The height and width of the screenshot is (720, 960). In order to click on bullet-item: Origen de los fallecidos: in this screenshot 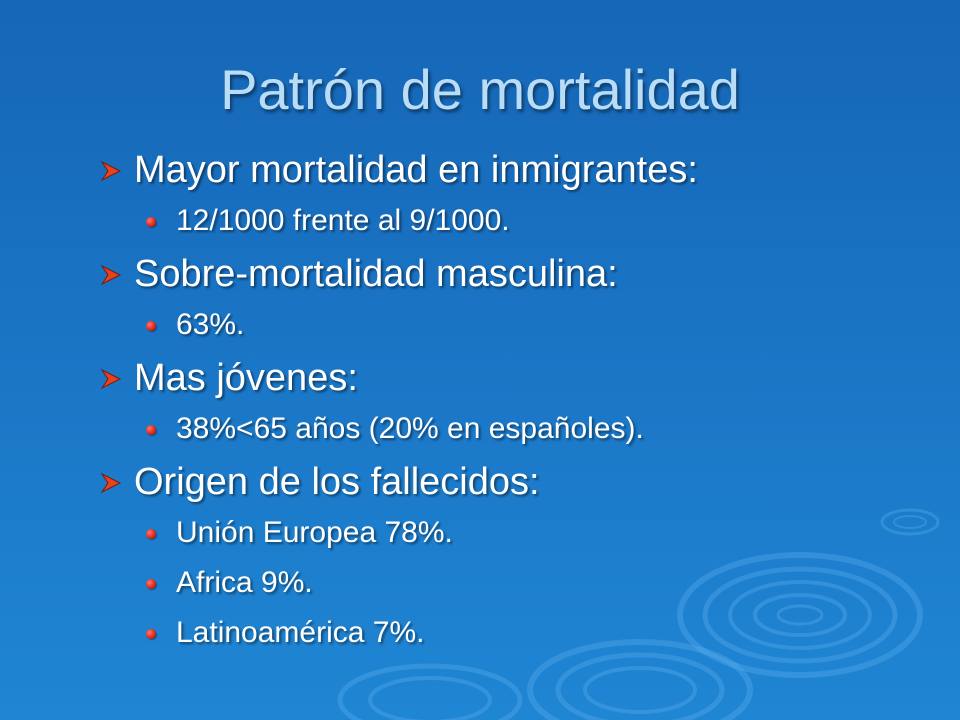, I will do `click(516, 482)`.